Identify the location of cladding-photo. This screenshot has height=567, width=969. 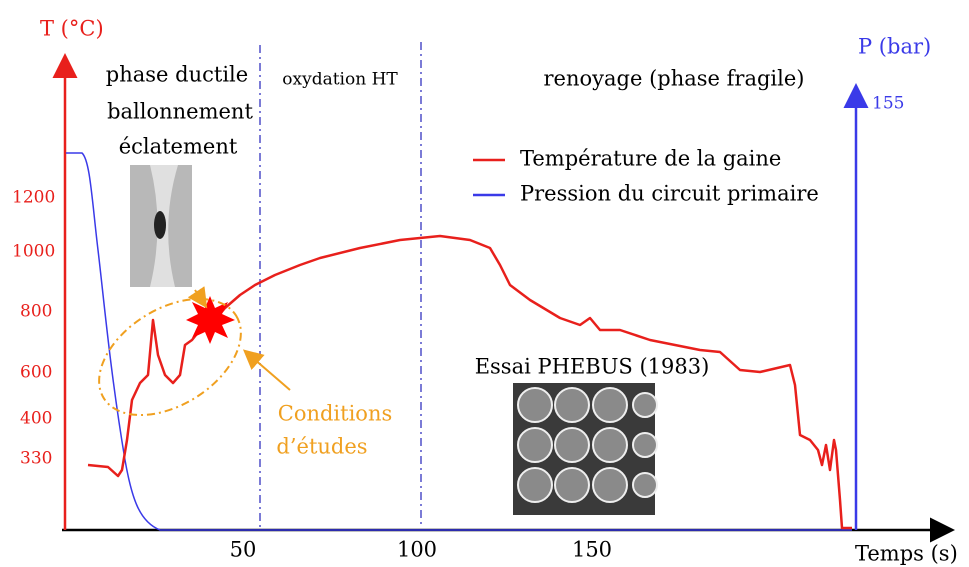
(161, 226).